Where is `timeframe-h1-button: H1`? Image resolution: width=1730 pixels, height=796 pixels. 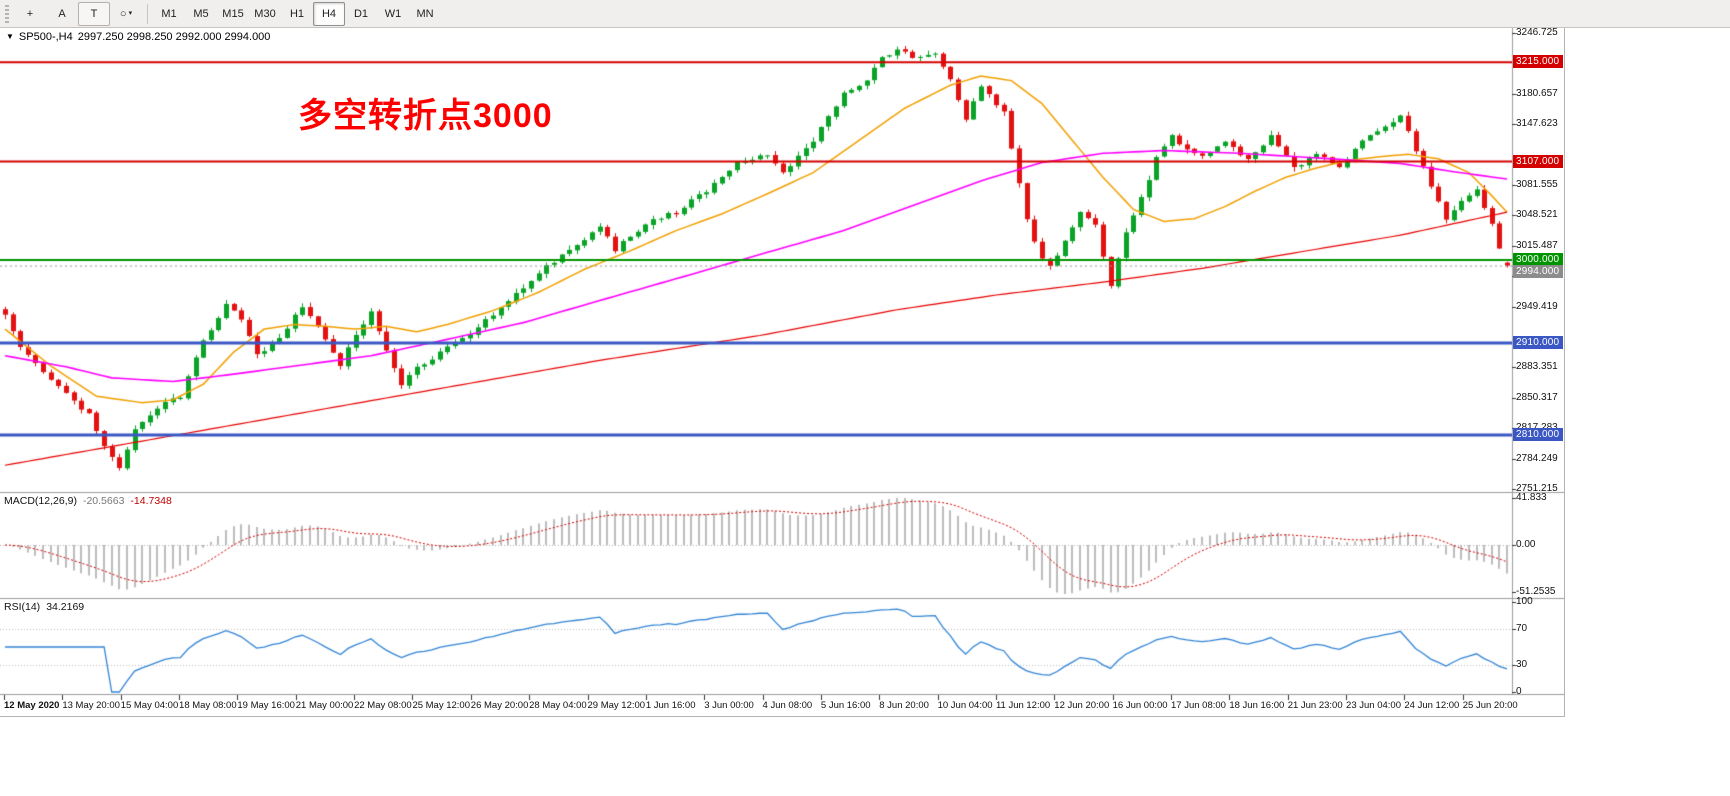 timeframe-h1-button: H1 is located at coordinates (297, 13).